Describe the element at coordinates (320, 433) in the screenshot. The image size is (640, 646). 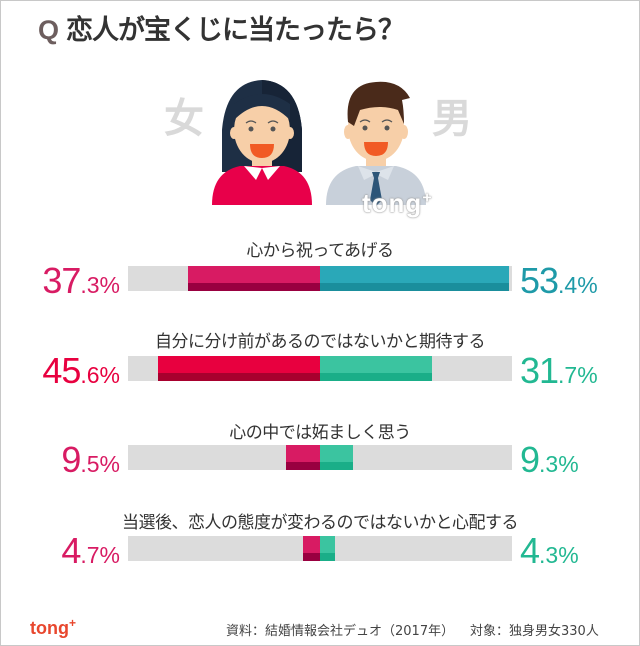
I see `question-3: 心の中では妬ましく思う` at that location.